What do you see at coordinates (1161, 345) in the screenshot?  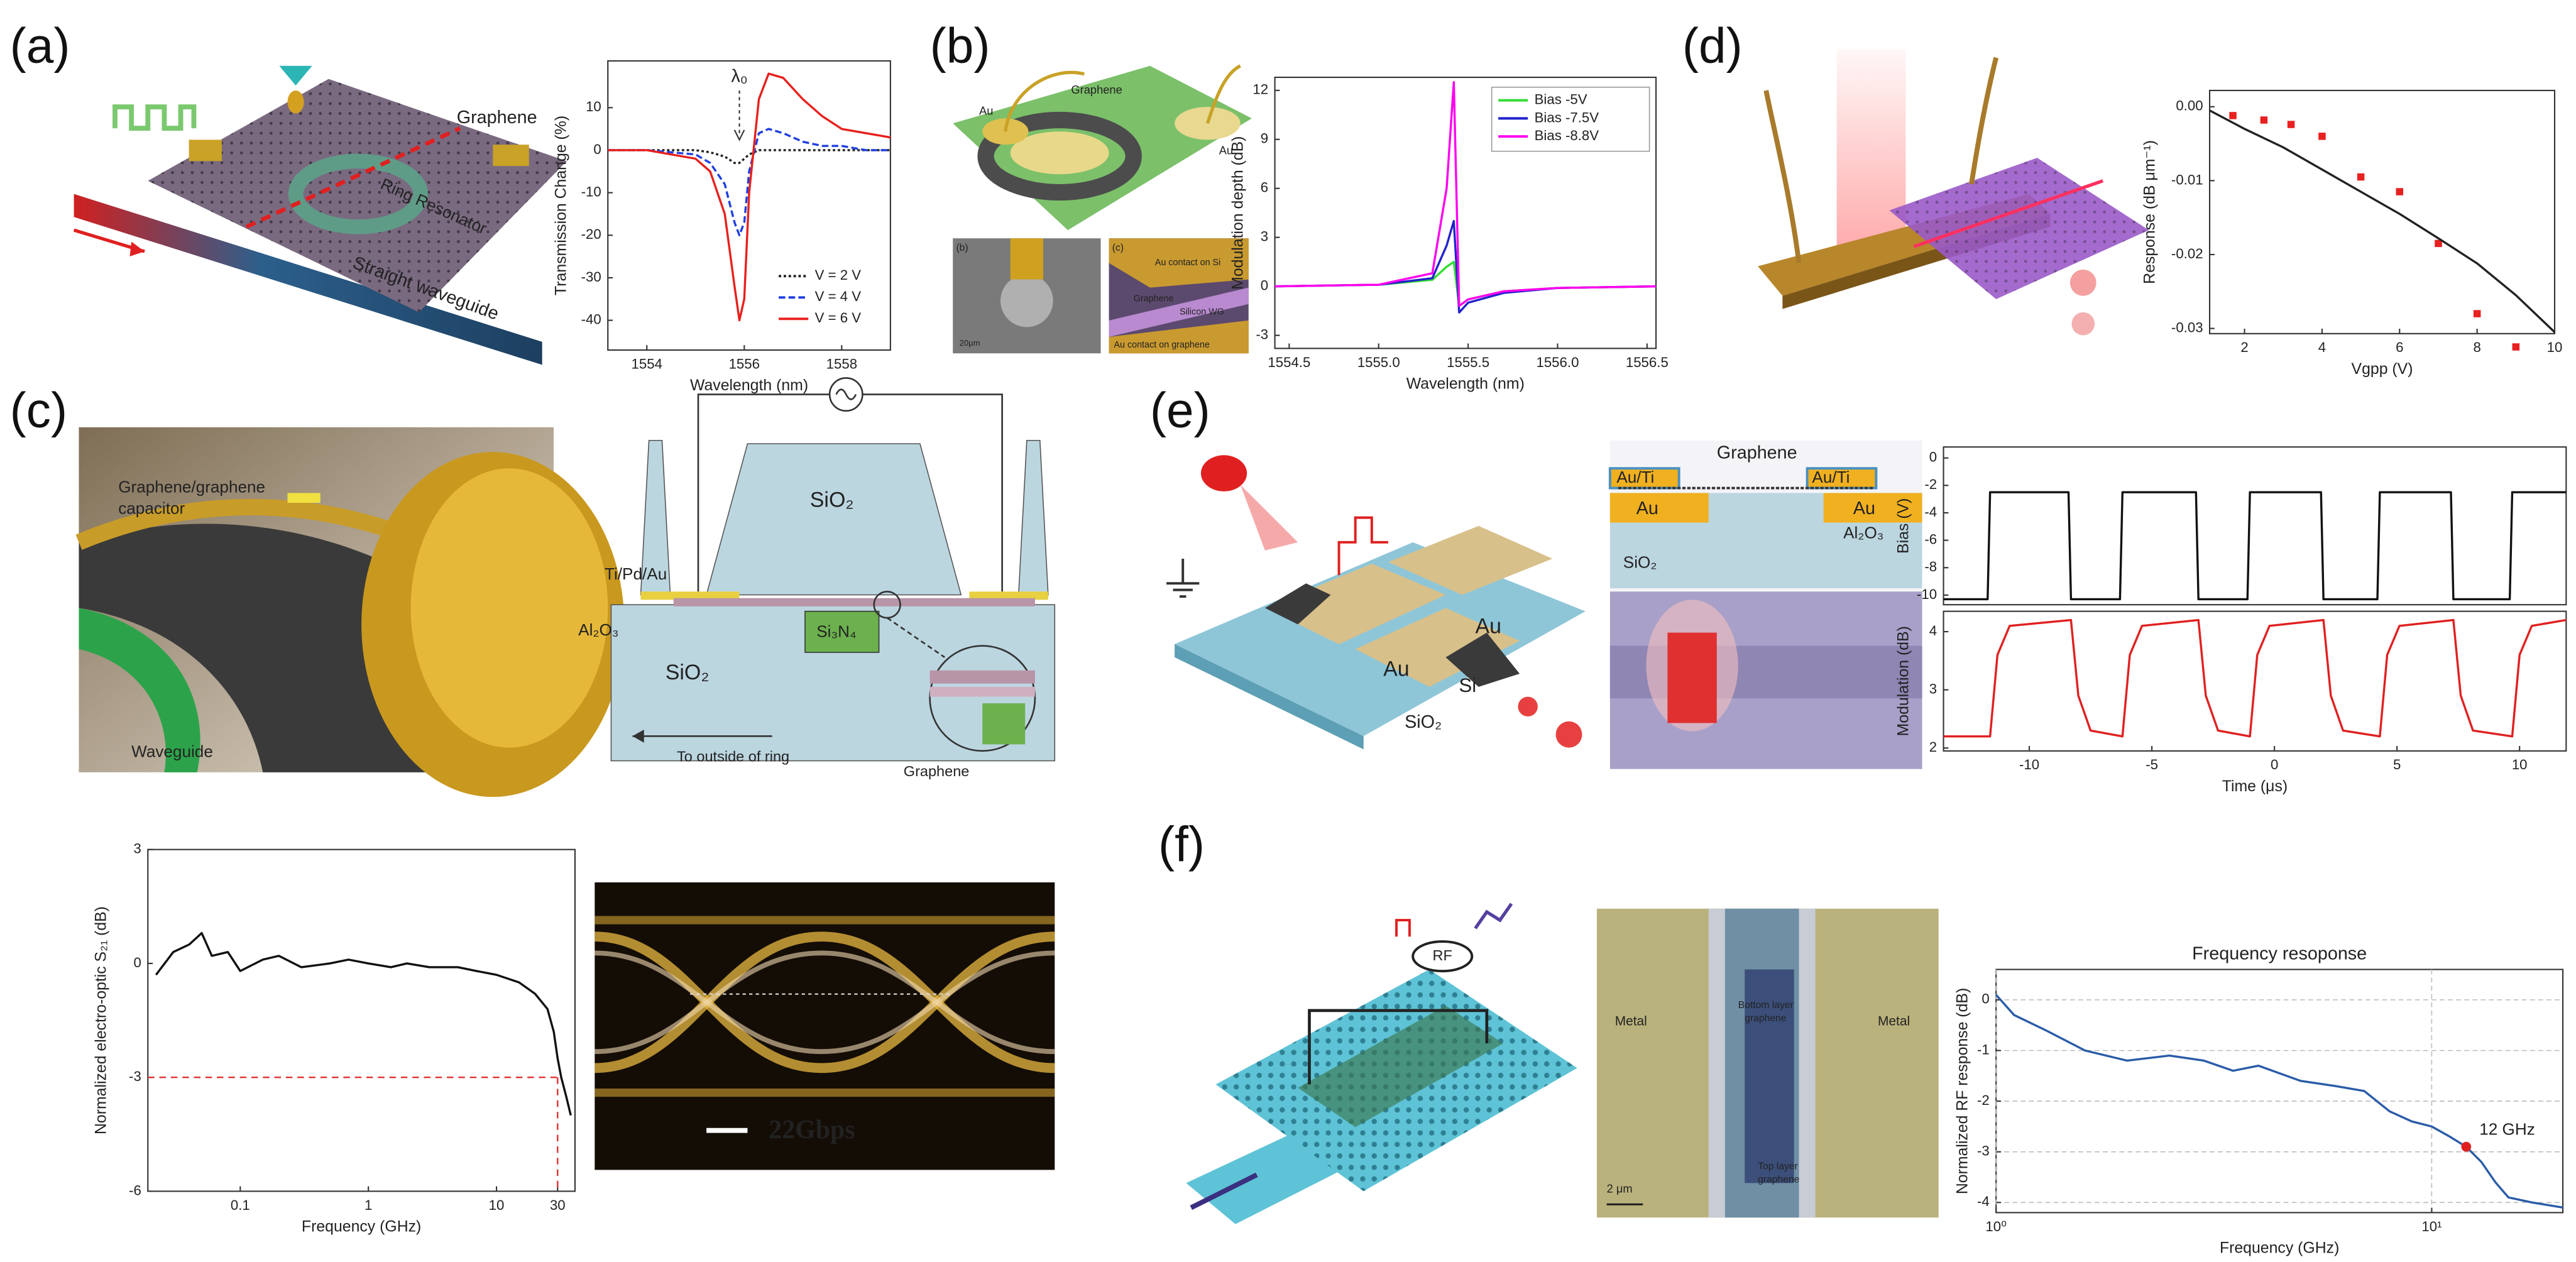 I see `diagram-label: Au contact on graphene` at bounding box center [1161, 345].